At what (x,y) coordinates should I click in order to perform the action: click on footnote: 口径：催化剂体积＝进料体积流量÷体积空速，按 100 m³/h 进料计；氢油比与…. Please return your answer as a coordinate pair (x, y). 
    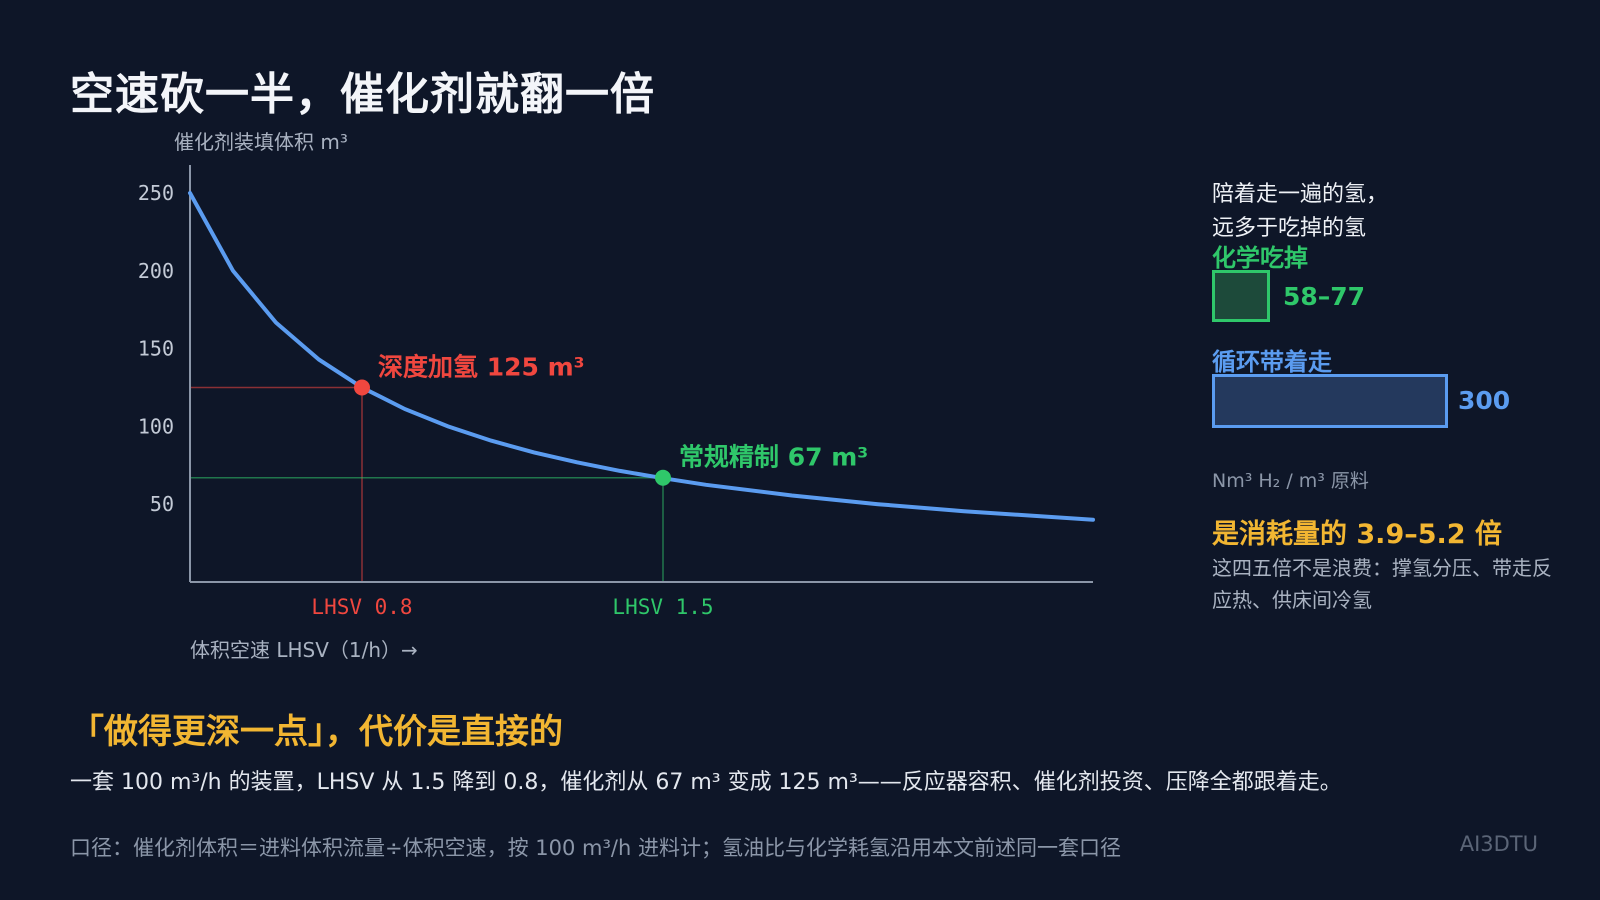
    Looking at the image, I should click on (595, 848).